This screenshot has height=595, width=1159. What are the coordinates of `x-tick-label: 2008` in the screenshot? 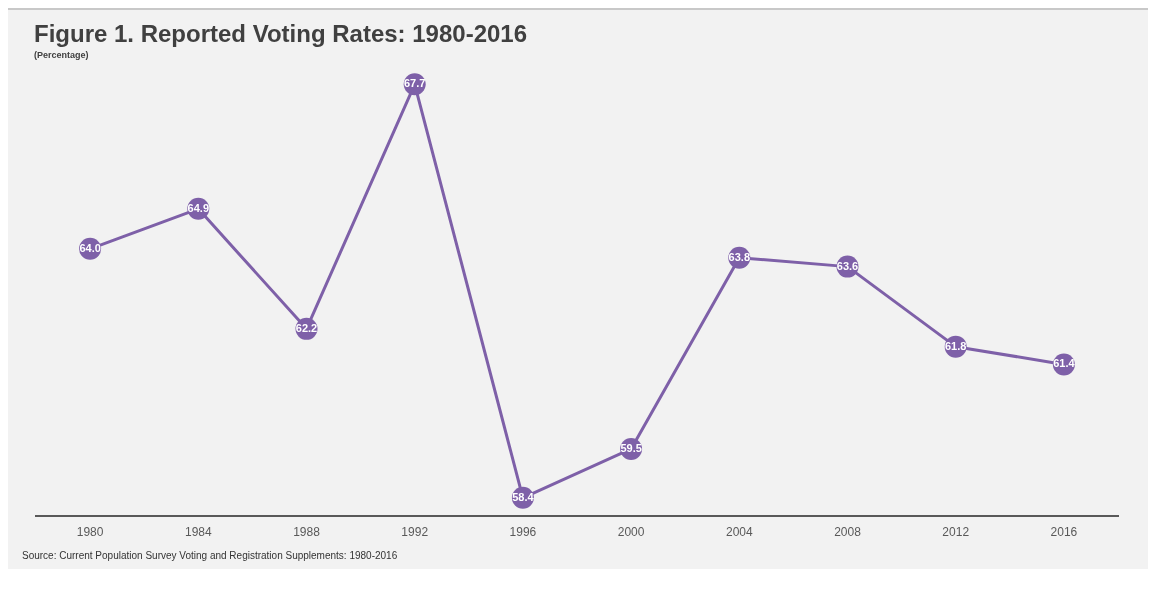 It's located at (848, 532).